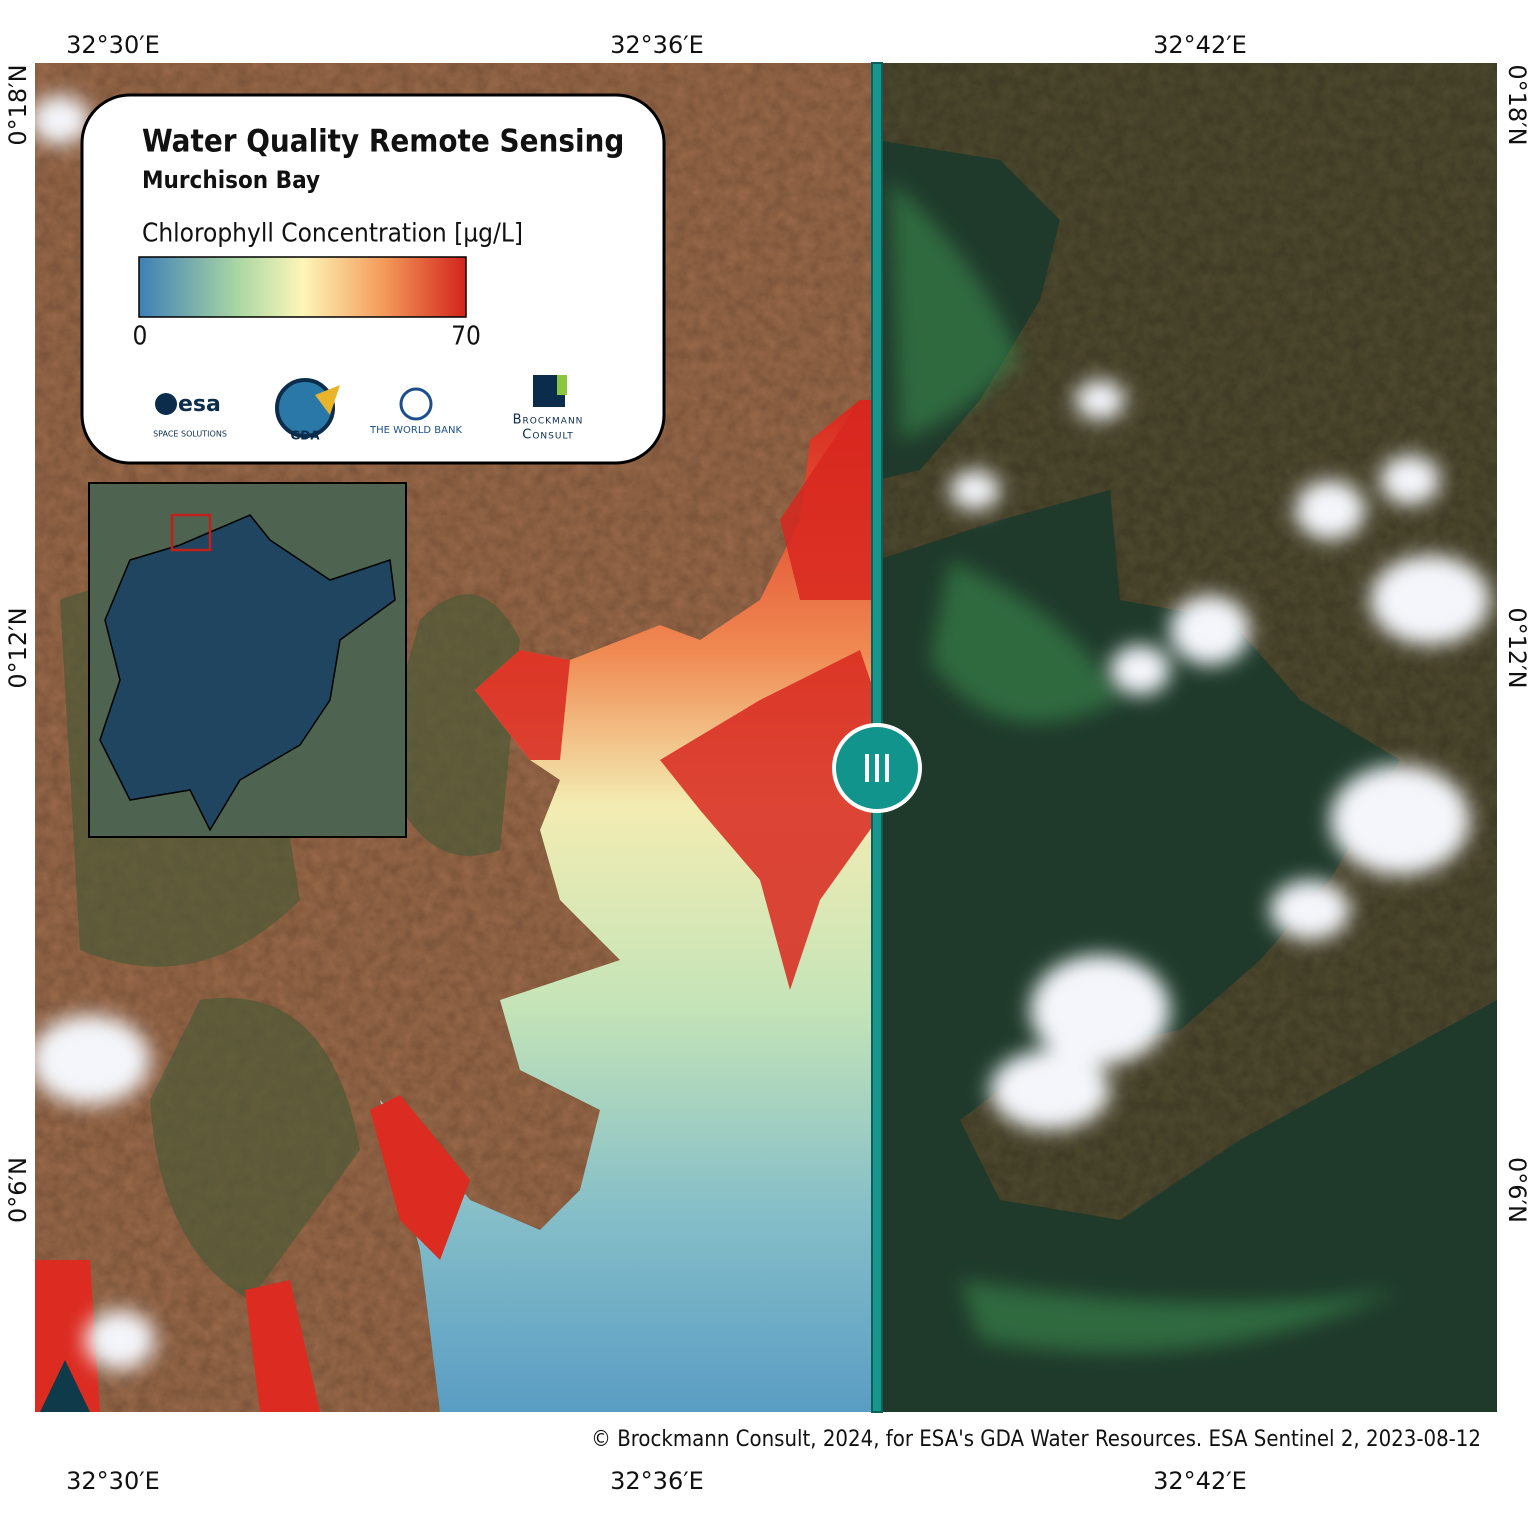  I want to click on world-bank-text: THE WORLD BANK, so click(415, 430).